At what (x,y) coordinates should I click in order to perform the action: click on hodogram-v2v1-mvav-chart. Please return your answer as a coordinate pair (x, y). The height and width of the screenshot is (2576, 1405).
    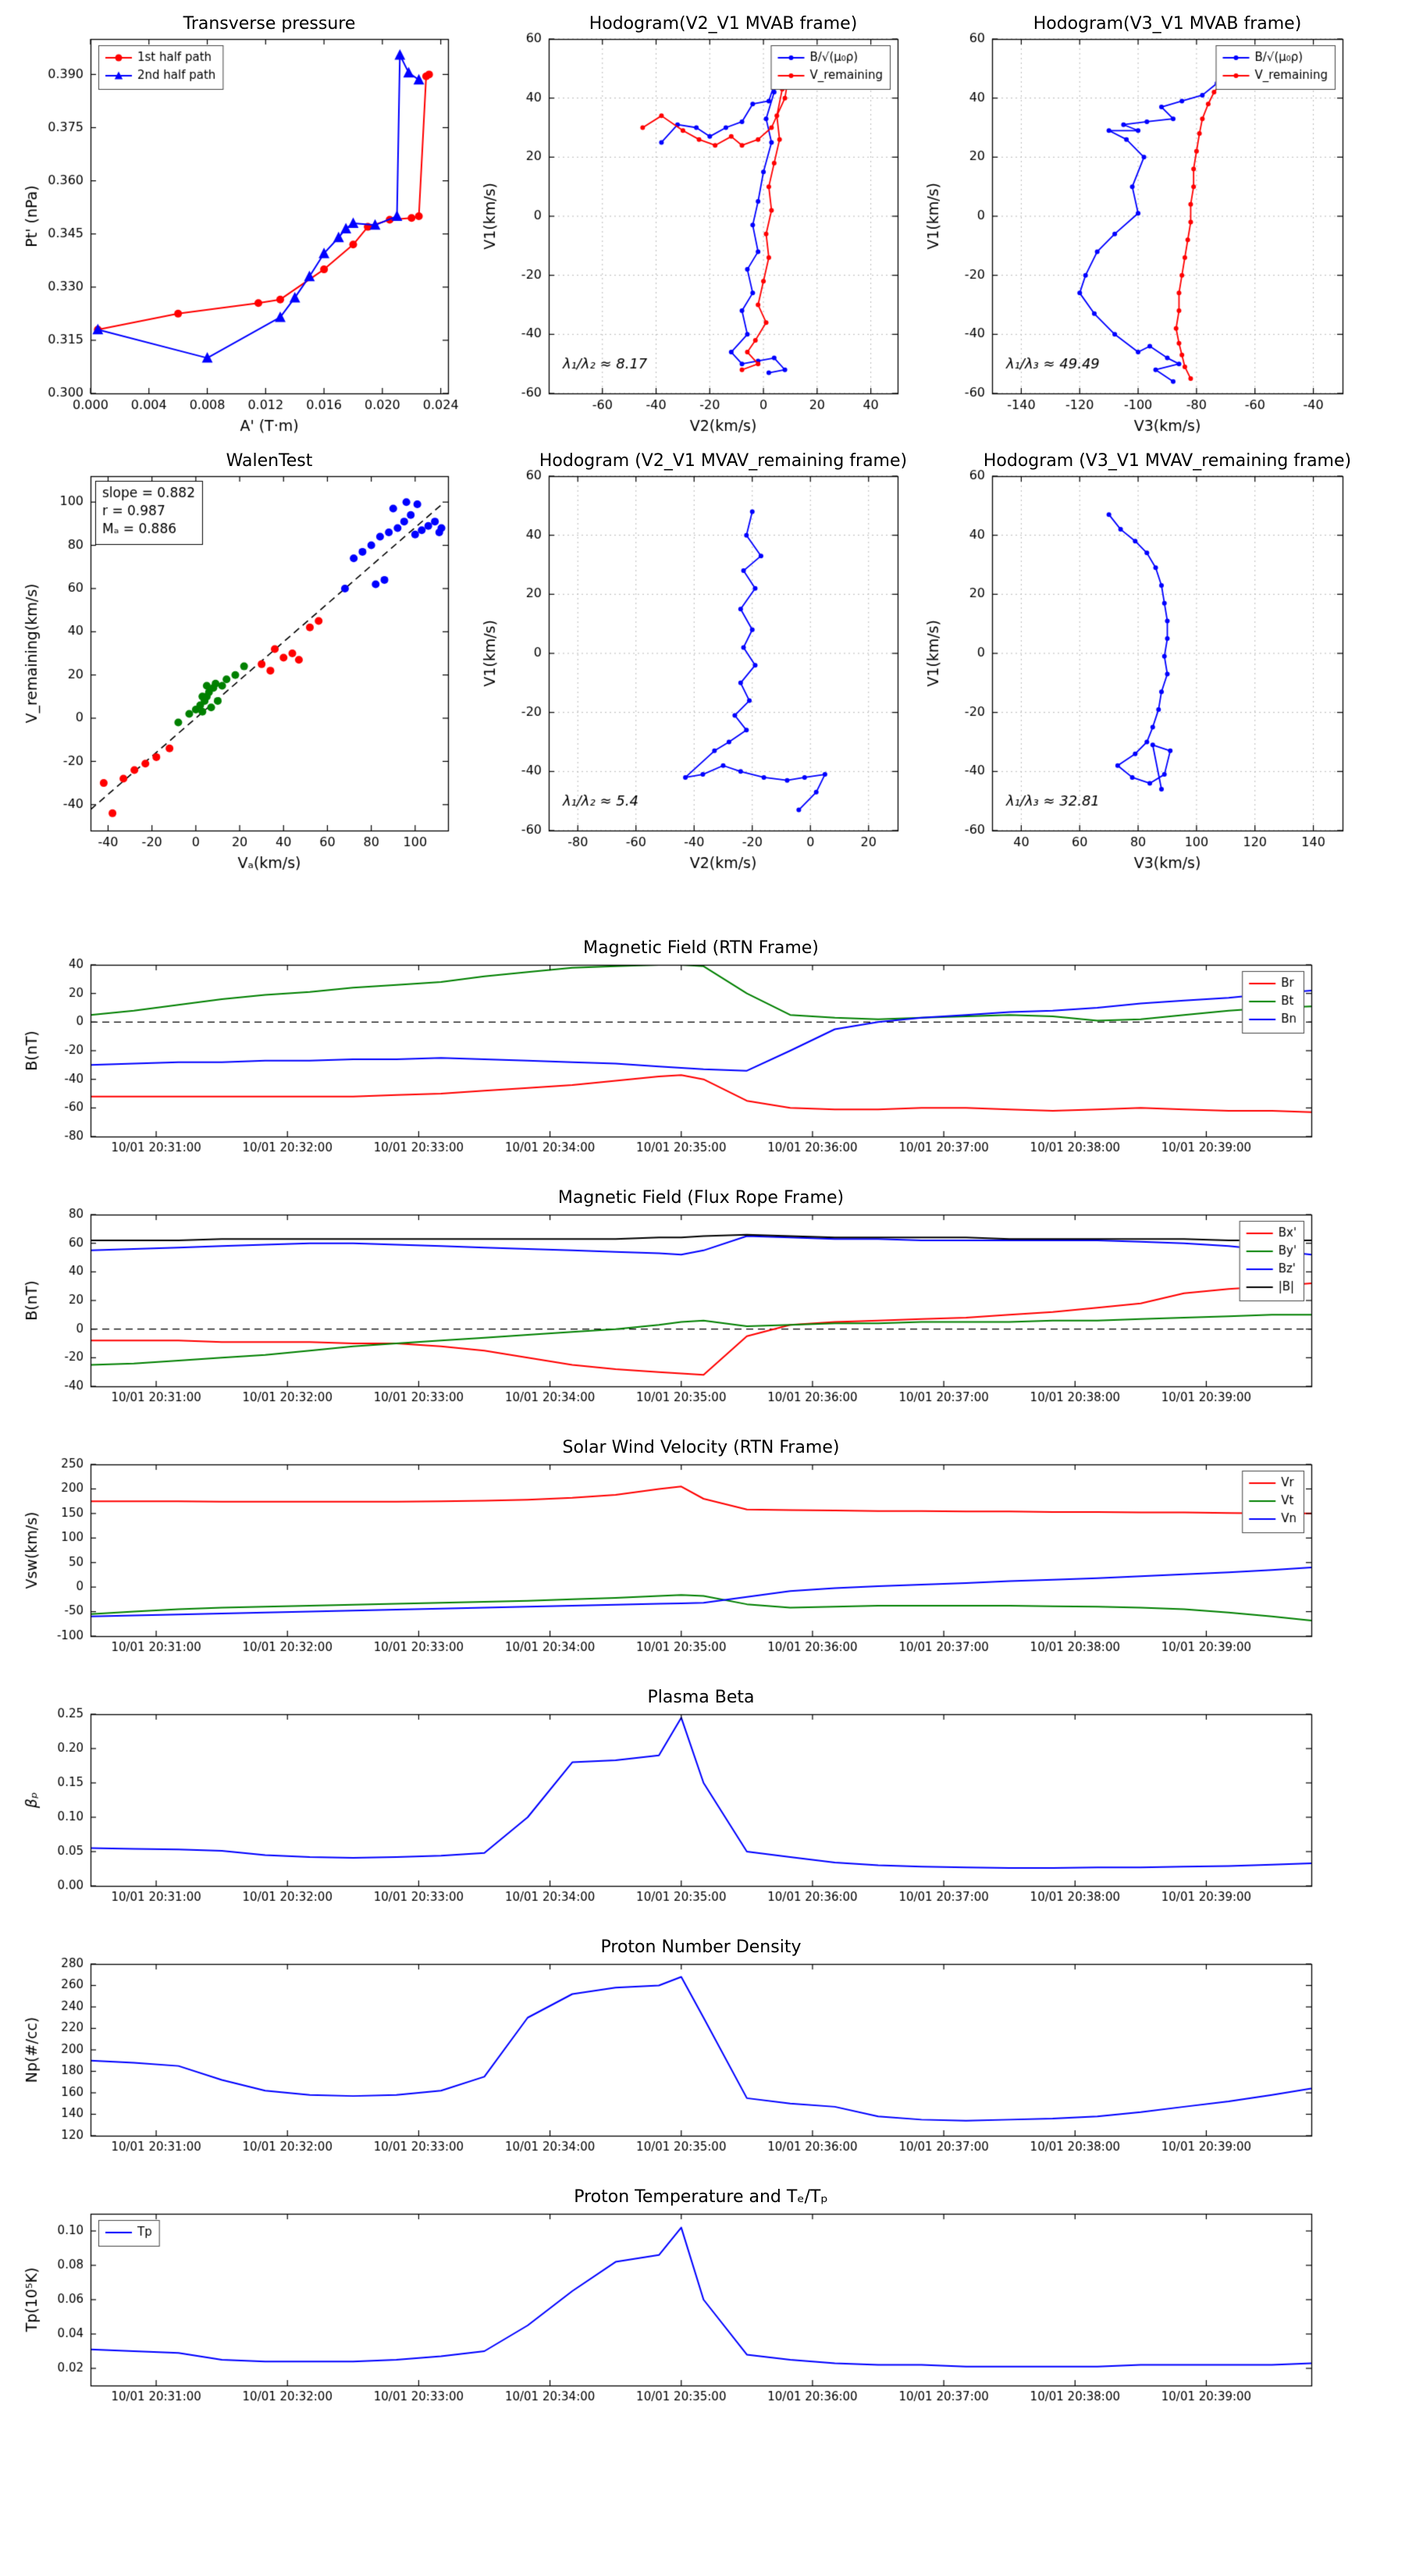
    Looking at the image, I should click on (692, 662).